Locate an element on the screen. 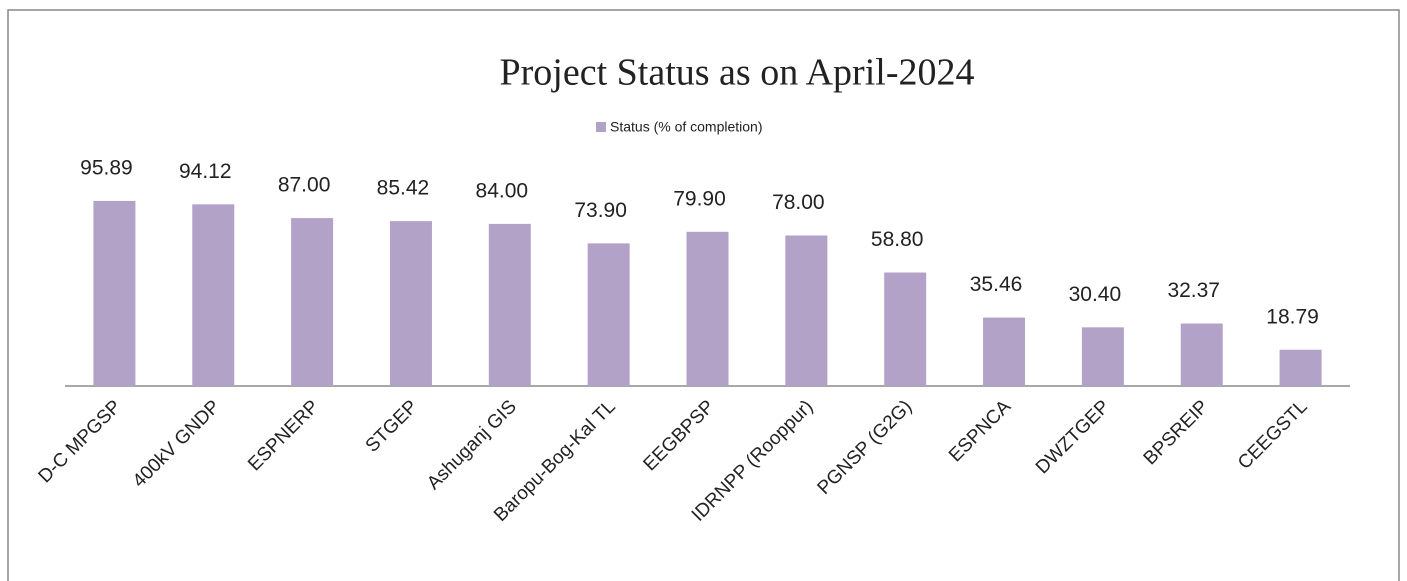  legend-swatch is located at coordinates (601, 127).